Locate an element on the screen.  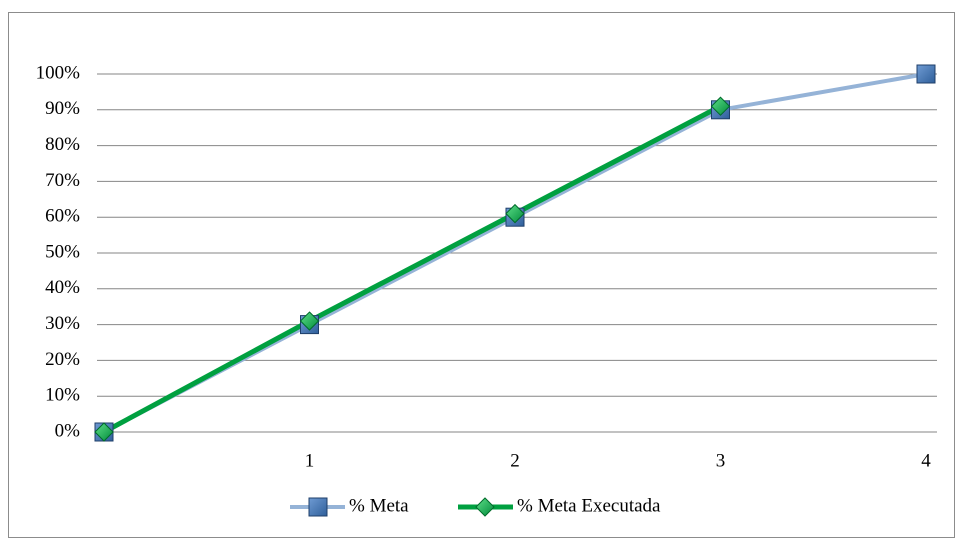
x-tick-label: 4 is located at coordinates (926, 460).